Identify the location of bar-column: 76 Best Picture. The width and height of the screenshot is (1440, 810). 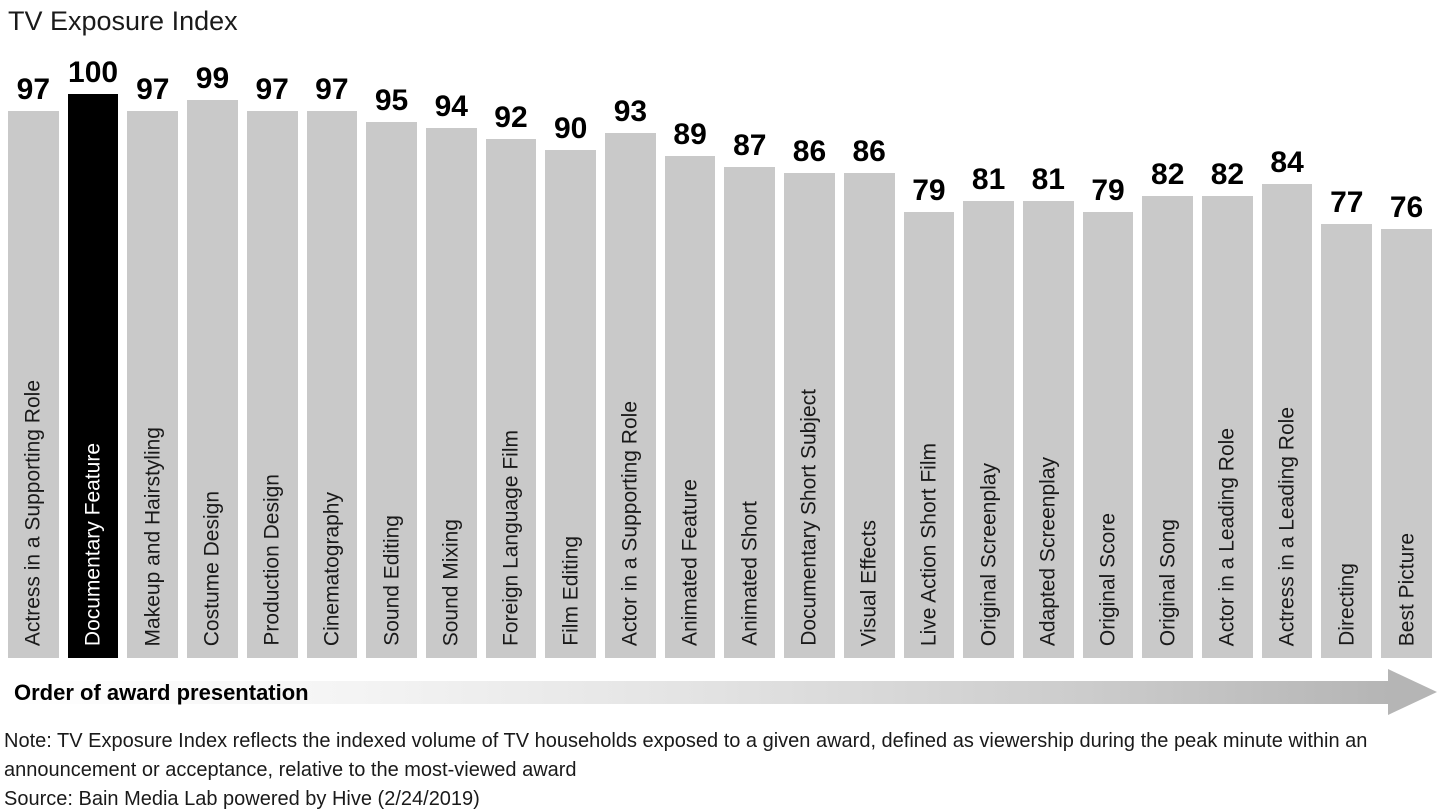
(1406, 425).